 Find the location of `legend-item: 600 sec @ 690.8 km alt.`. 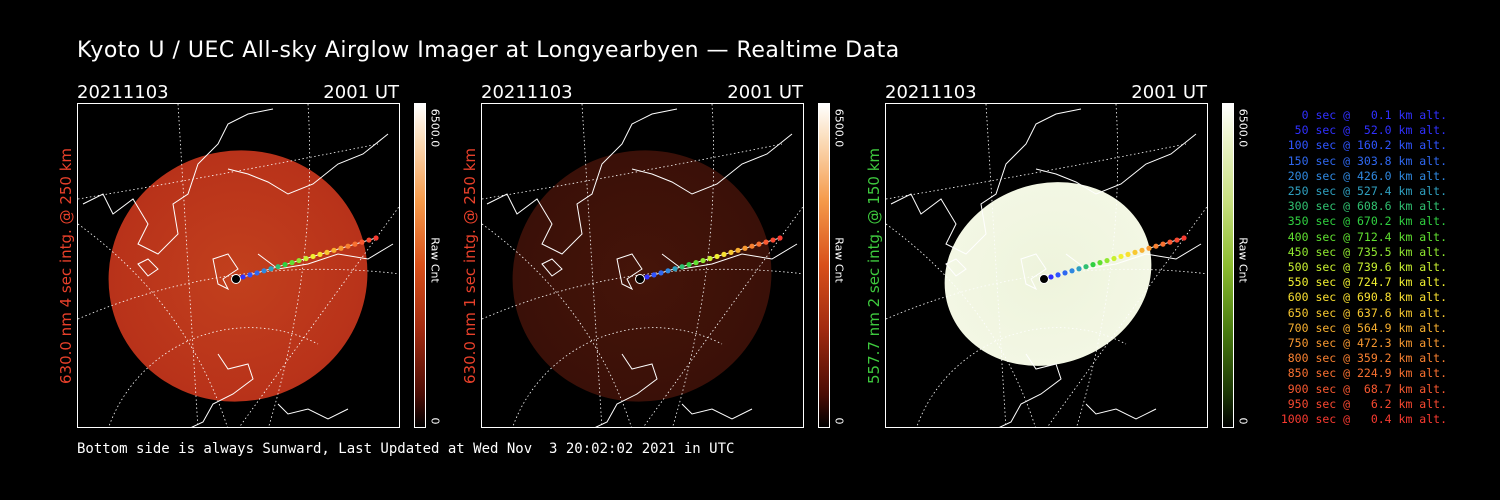

legend-item: 600 sec @ 690.8 km alt. is located at coordinates (1367, 297).